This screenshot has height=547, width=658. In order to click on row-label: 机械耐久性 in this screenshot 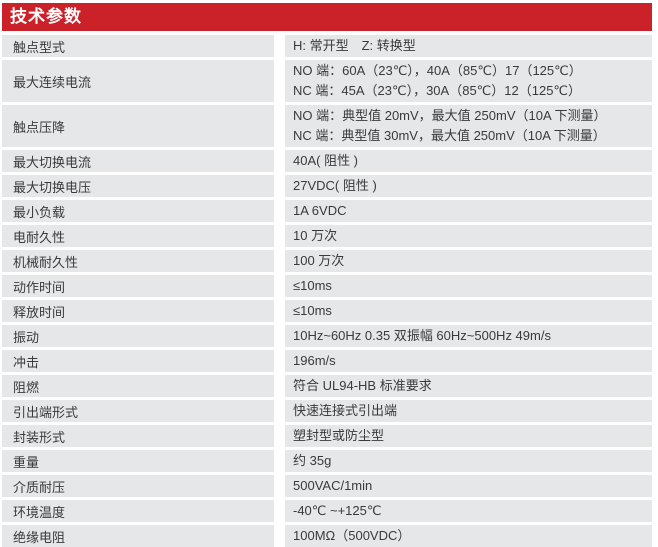, I will do `click(138, 261)`.